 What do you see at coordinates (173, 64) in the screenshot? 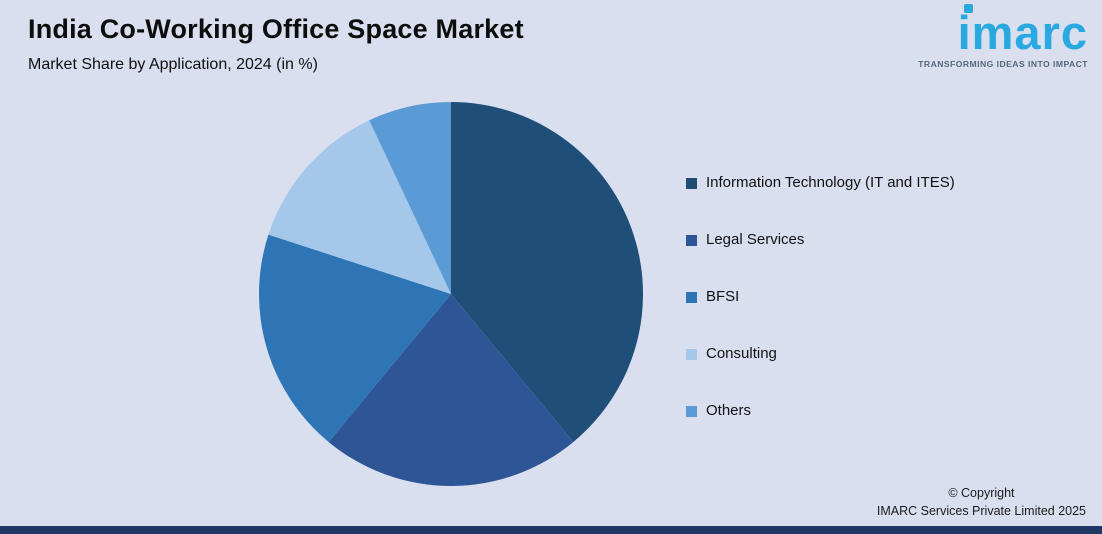
I see `page-subtitle: Market Share by Application, 2024 (in %)` at bounding box center [173, 64].